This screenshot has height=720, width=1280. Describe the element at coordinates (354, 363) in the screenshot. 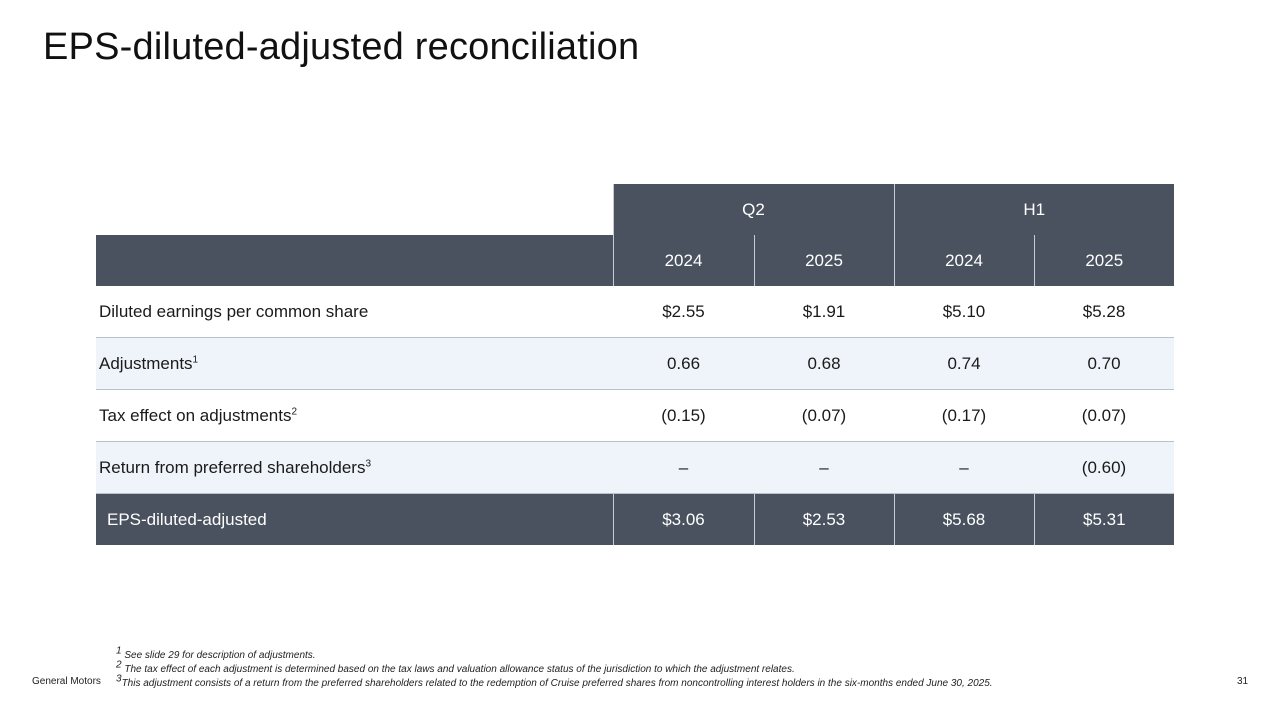

I see `row-label: Adjustments1` at that location.